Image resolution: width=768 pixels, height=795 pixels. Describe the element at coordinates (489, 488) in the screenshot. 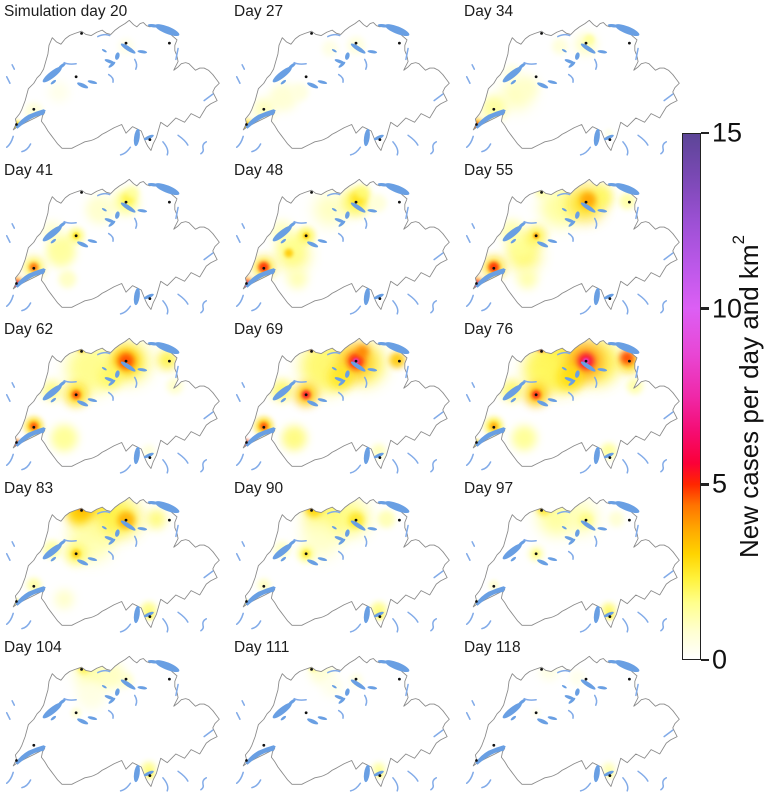

I see `panel-day-label: Day 97` at that location.